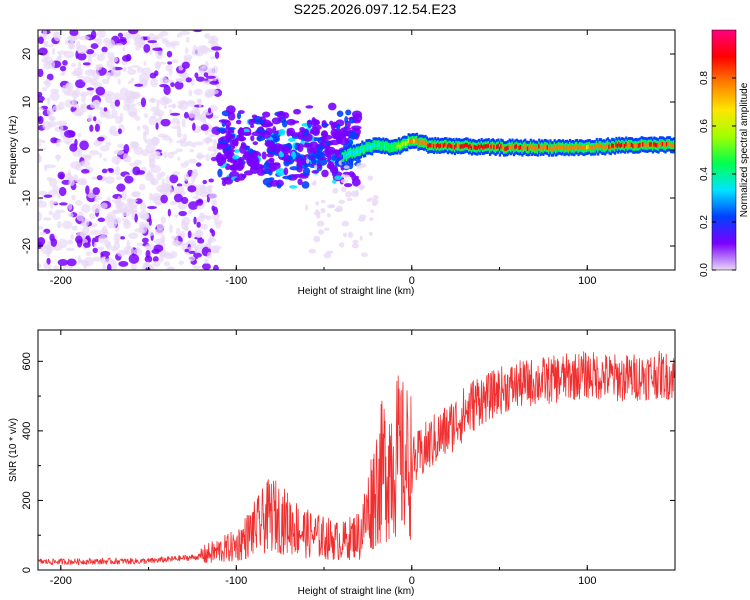 This screenshot has height=600, width=750. Describe the element at coordinates (13, 450) in the screenshot. I see `snr-y-label: SNR (10 * v/v)` at that location.